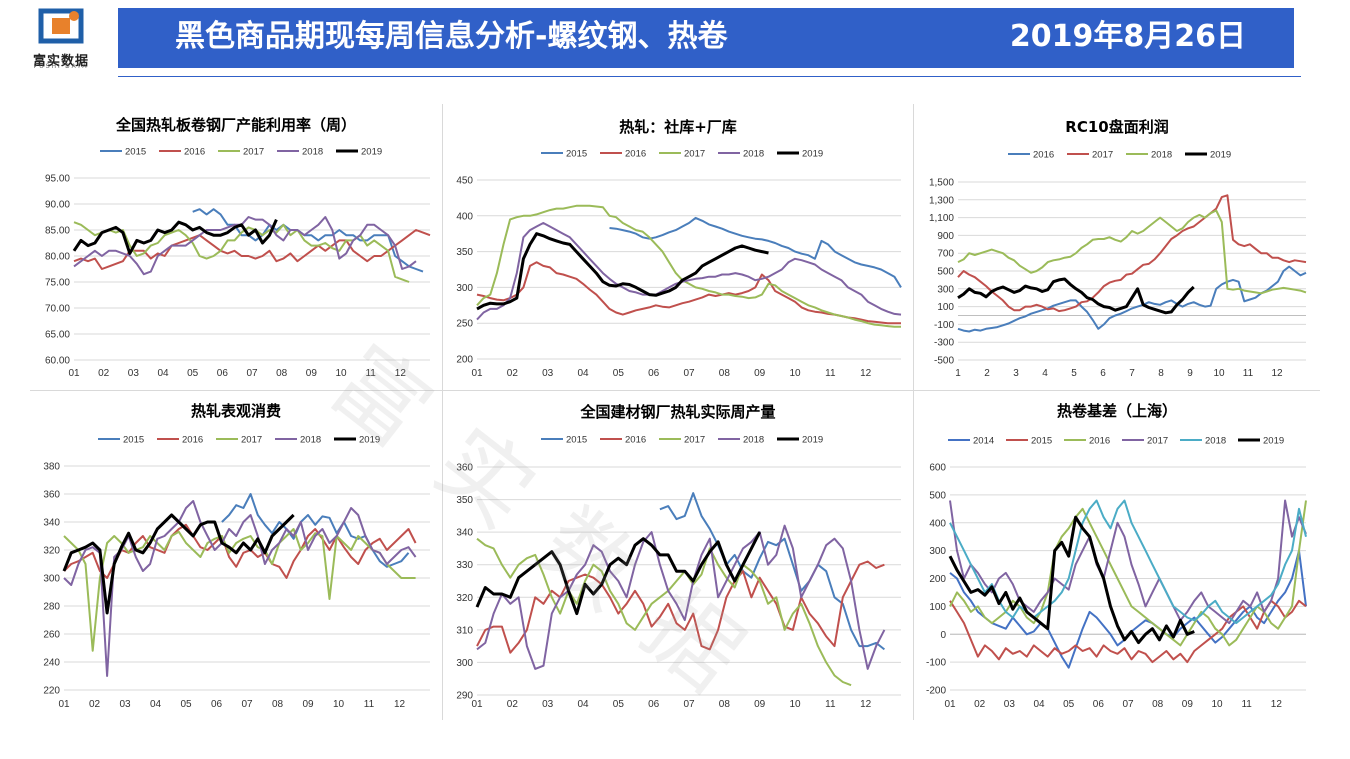 This screenshot has width=1350, height=759. I want to click on y-tick-label: 85.00, so click(57, 231).